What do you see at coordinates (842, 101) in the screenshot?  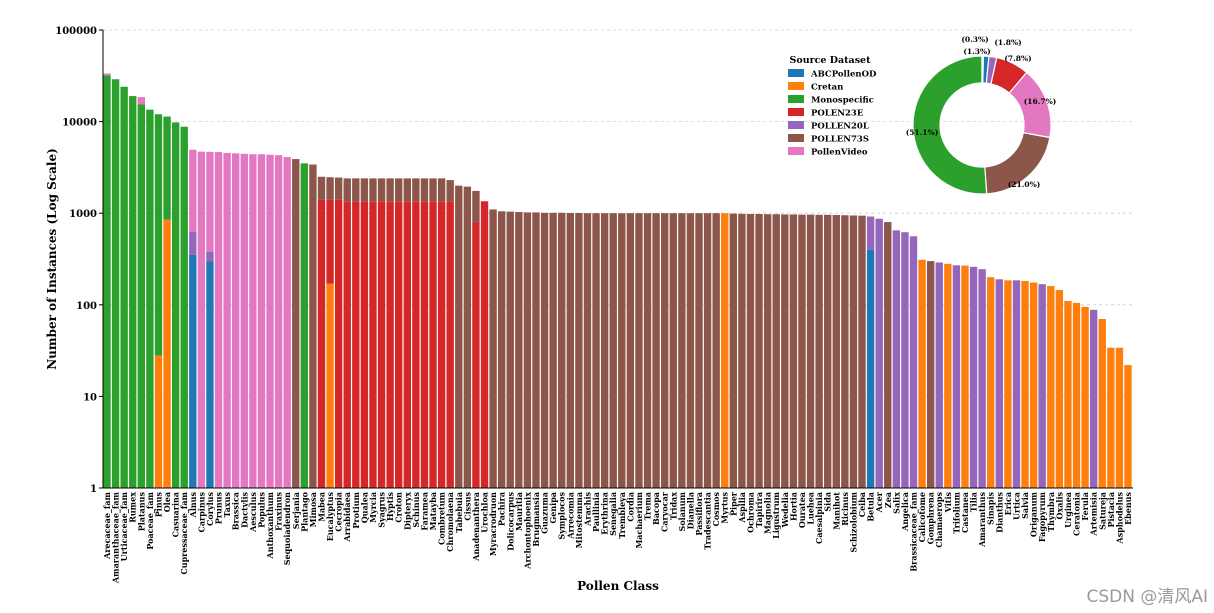 I see `legend-label: Monospecific` at bounding box center [842, 101].